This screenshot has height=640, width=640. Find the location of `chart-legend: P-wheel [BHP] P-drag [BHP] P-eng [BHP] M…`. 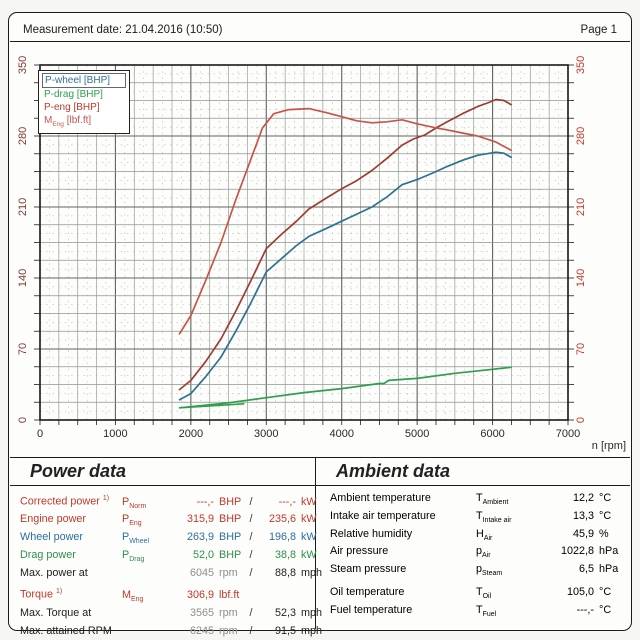

chart-legend: P-wheel [BHP] P-drag [BHP] P-eng [BHP] M… is located at coordinates (84, 102).